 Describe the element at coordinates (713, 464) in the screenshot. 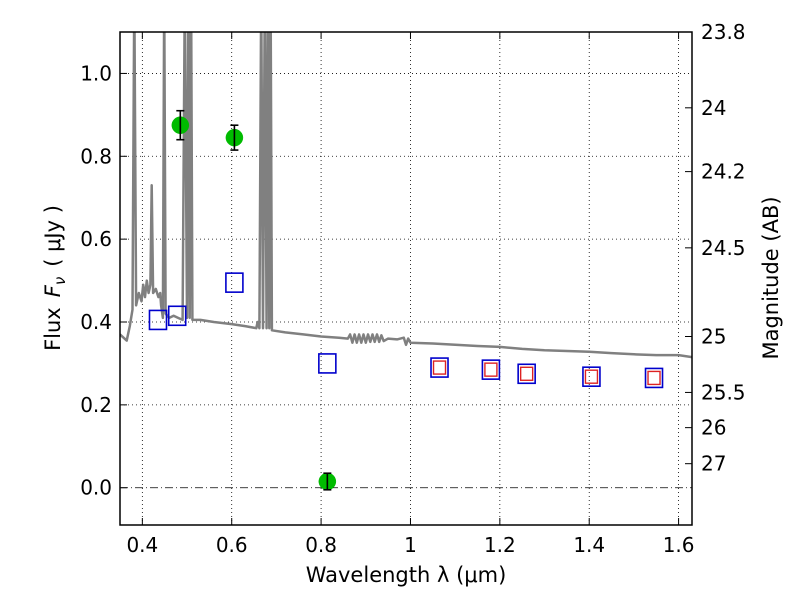

I see `y2-tick-label: 27` at that location.